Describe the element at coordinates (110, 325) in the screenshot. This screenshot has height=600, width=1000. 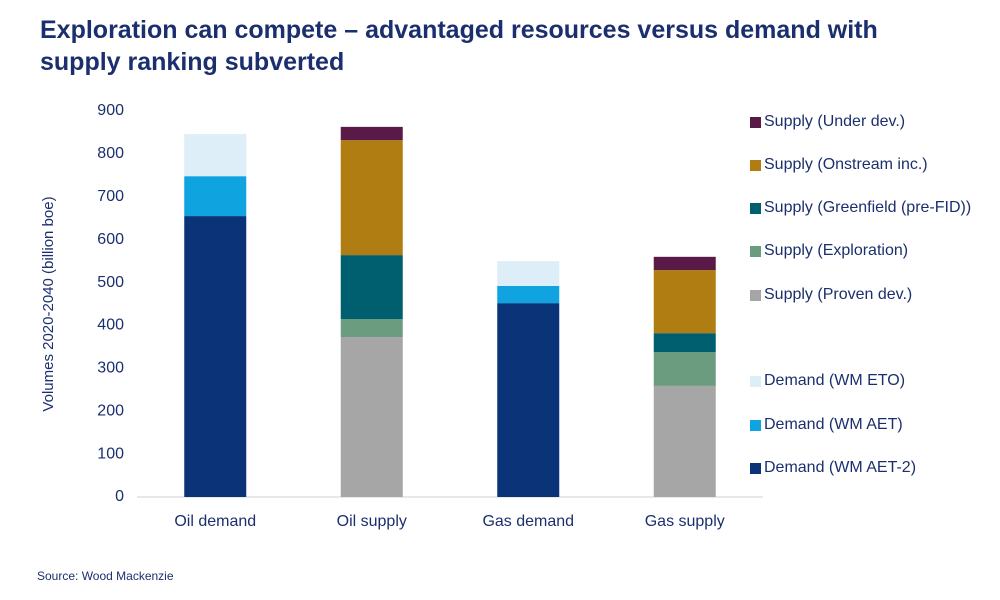
I see `y-tick-label: 400` at that location.